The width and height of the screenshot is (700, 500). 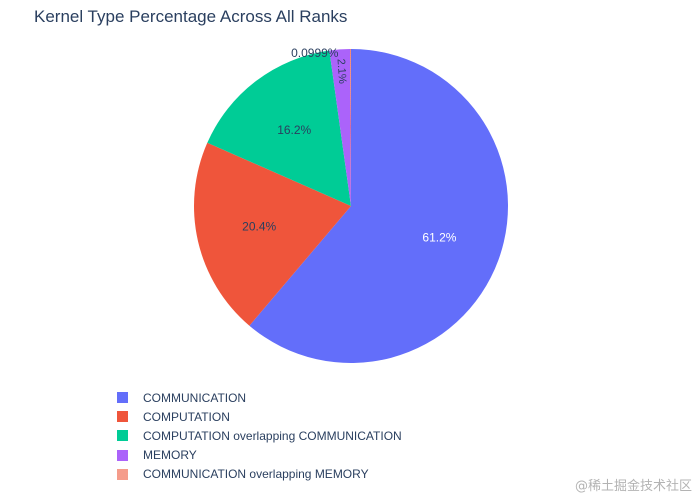 I want to click on pie-label-computation-overlapping-communication: 16.2%, so click(x=294, y=130).